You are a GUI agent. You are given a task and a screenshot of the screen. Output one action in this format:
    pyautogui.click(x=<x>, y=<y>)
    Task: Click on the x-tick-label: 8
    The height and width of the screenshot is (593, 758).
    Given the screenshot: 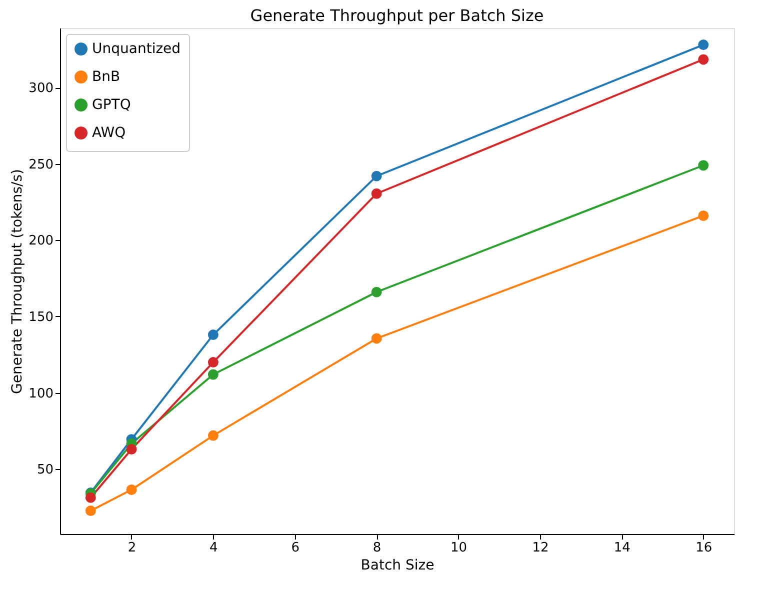 What is the action you would take?
    pyautogui.click(x=377, y=548)
    